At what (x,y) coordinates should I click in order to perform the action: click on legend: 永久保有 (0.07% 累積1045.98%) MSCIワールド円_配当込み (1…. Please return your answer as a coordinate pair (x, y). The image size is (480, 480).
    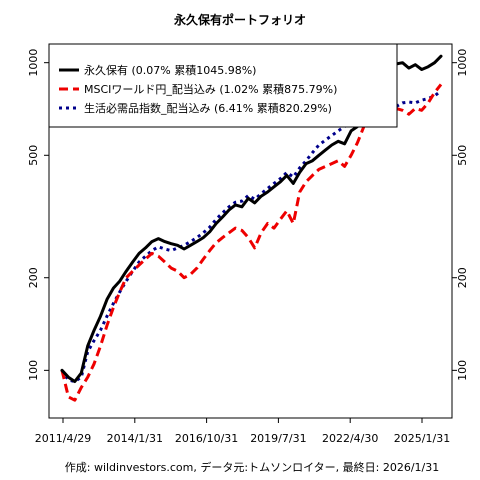
    Looking at the image, I should click on (223, 85).